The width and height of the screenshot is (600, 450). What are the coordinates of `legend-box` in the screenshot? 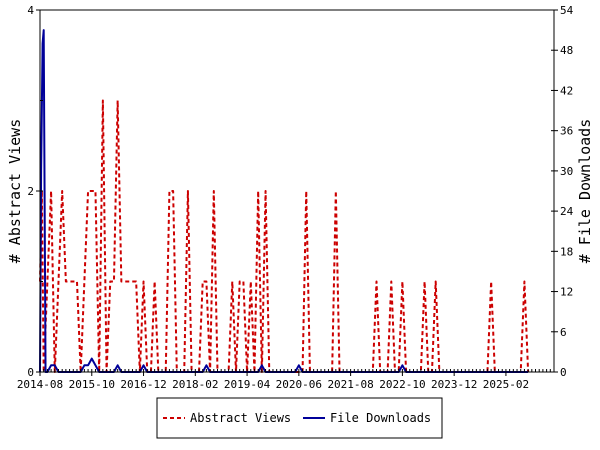 It's located at (299, 418).